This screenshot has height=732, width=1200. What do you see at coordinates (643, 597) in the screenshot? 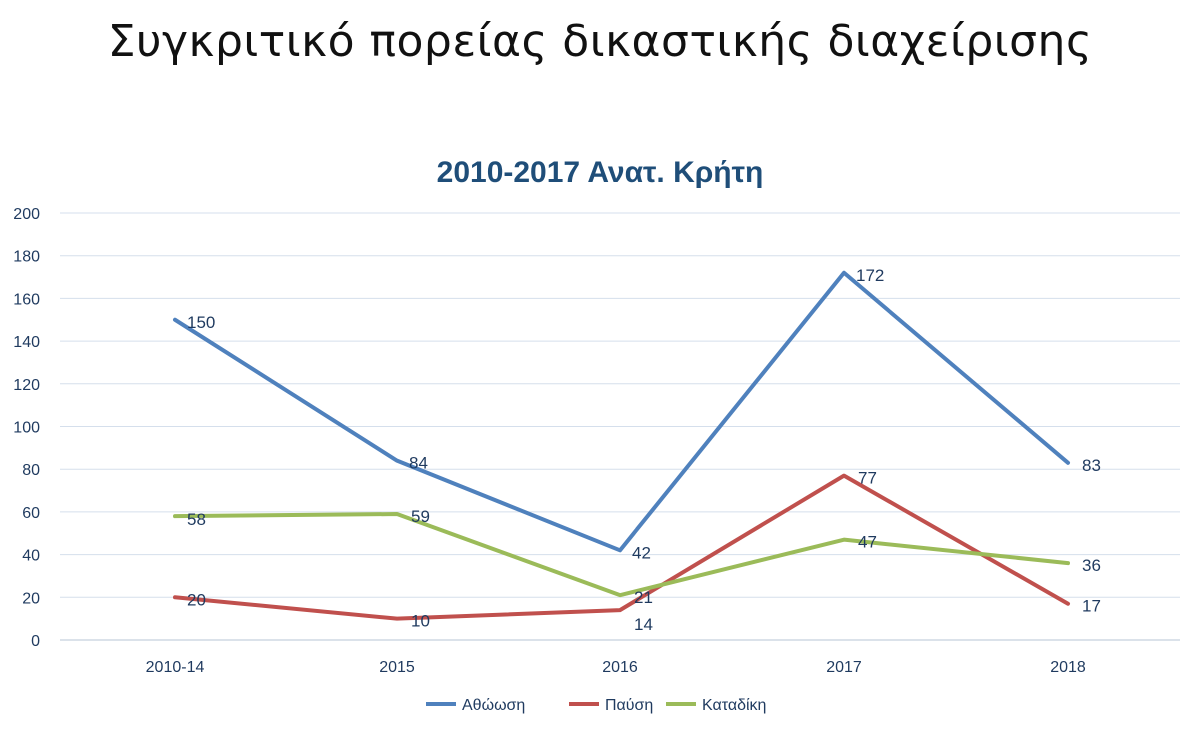
I see `data-label: 21` at bounding box center [643, 597].